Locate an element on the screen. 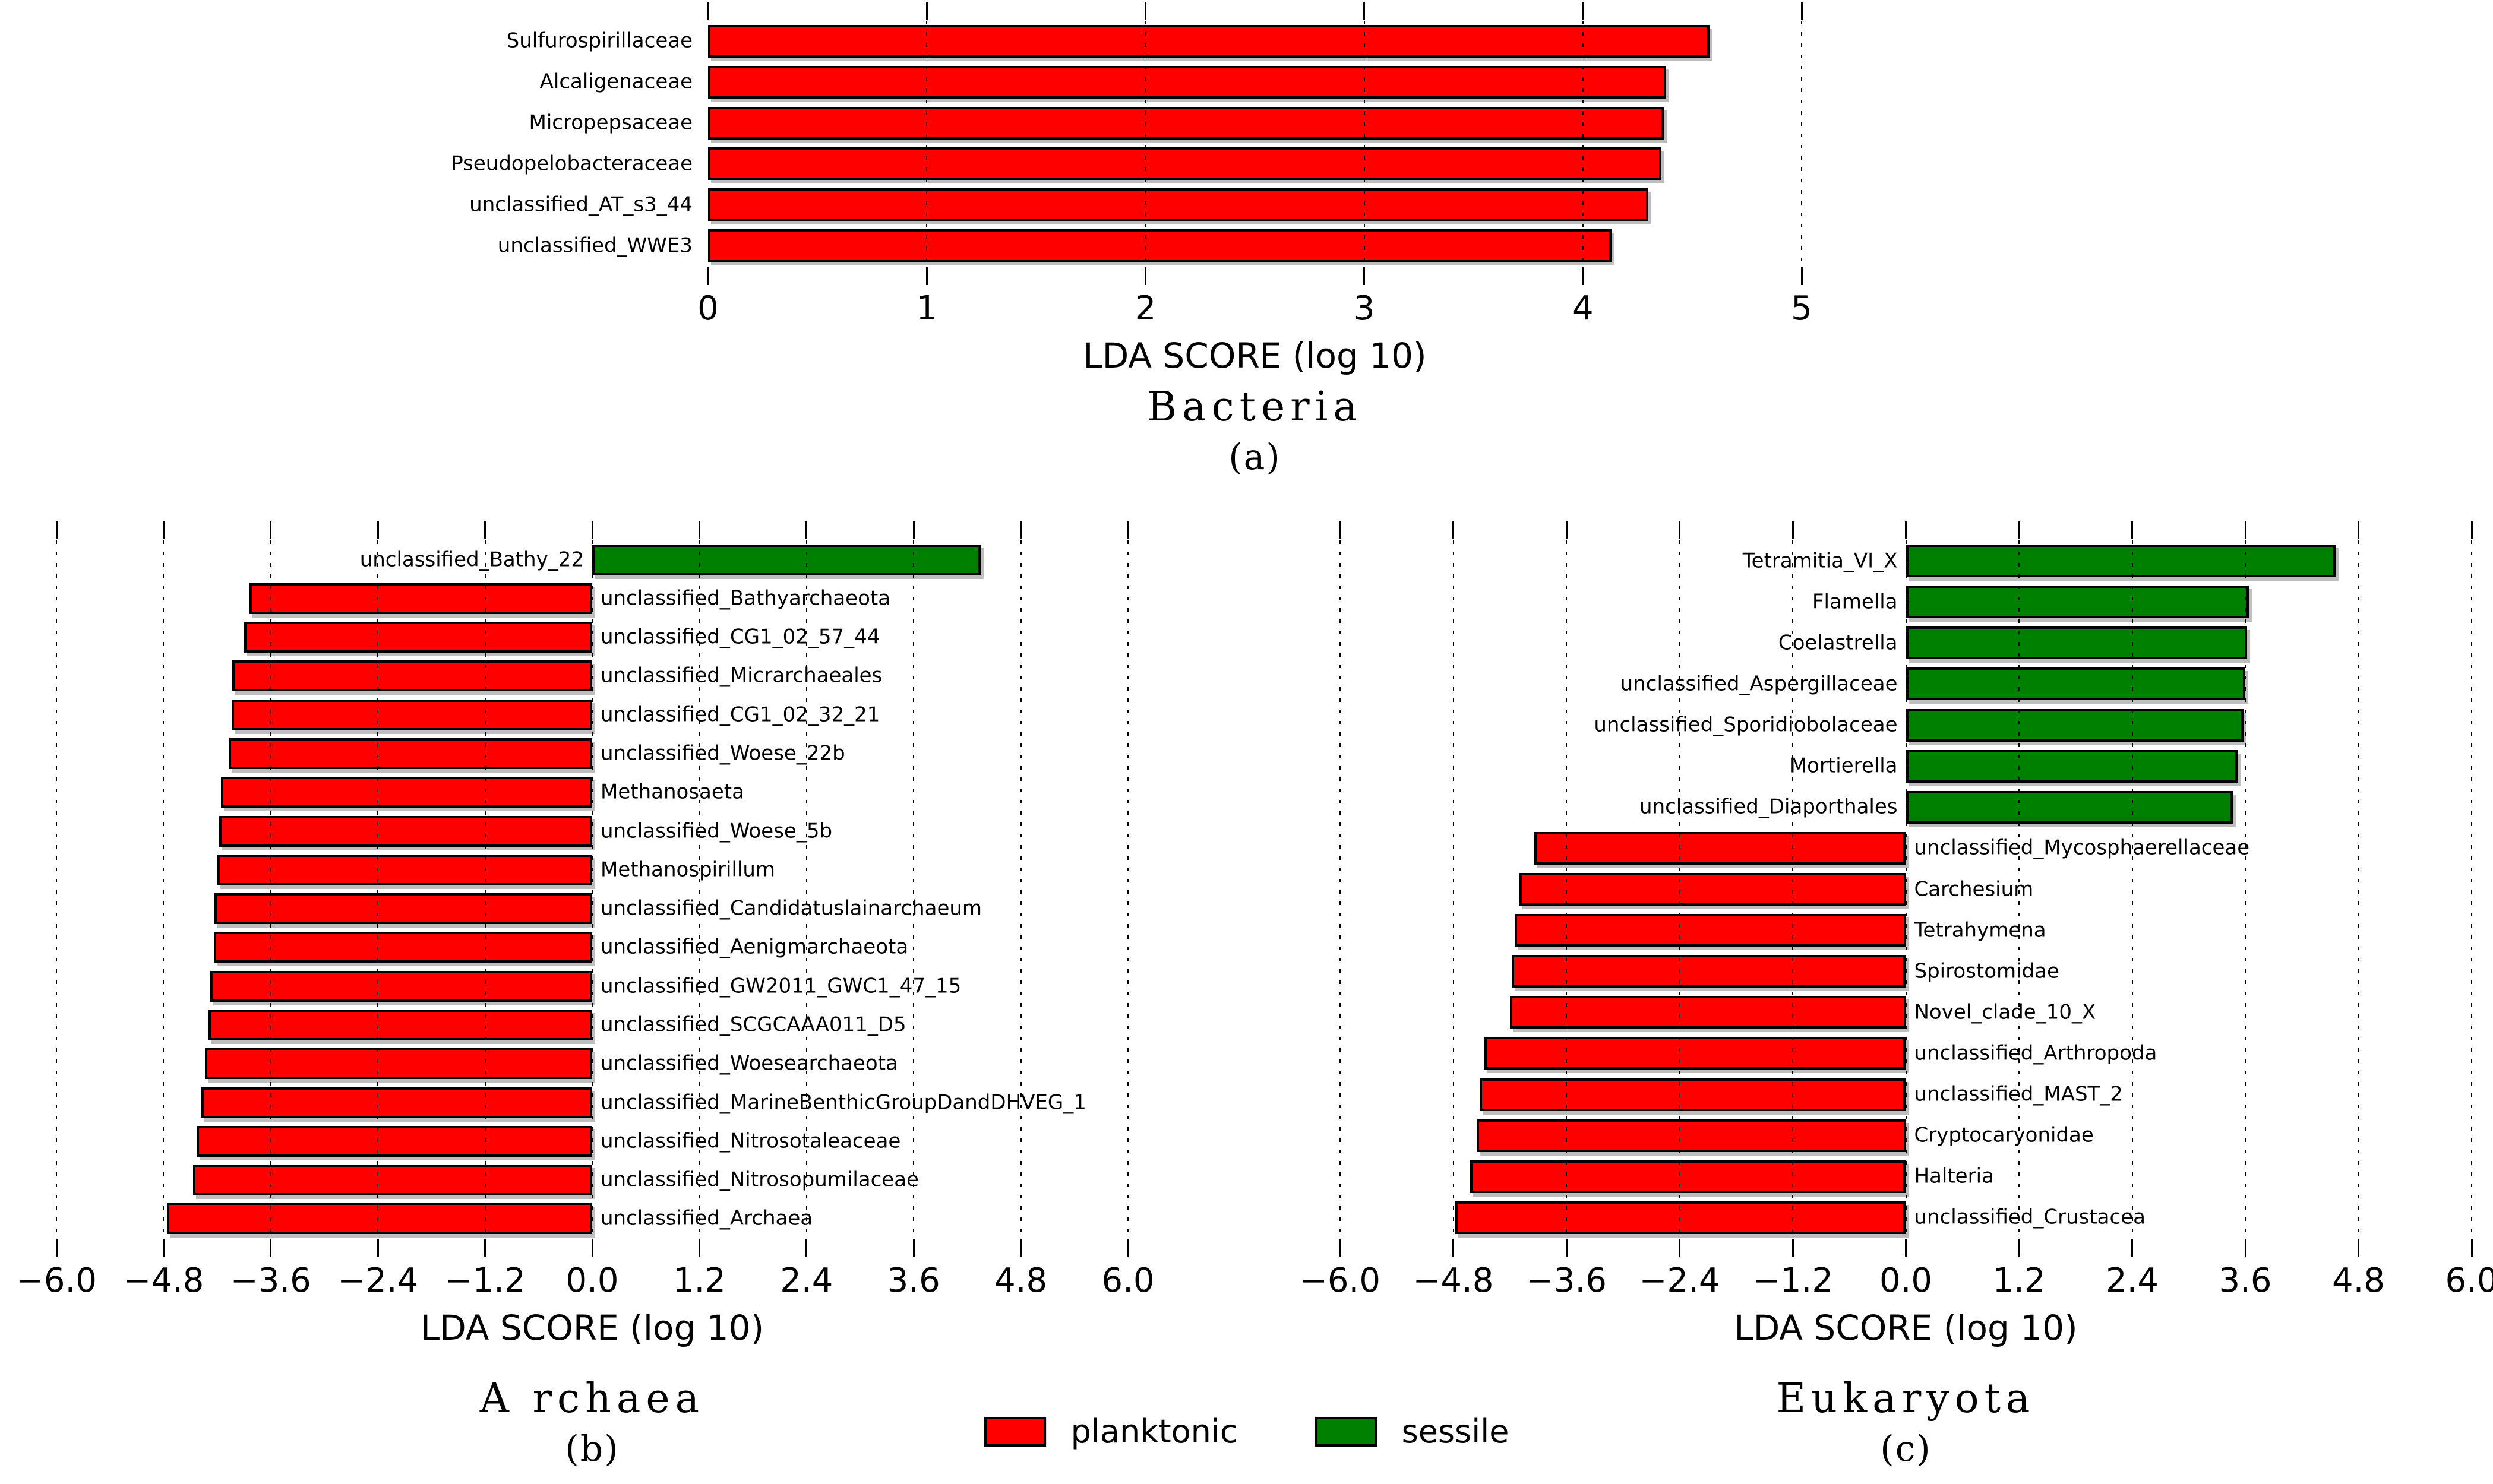 Image resolution: width=2493 pixels, height=1484 pixels. x-tick-bottom-2.4 is located at coordinates (807, 1248).